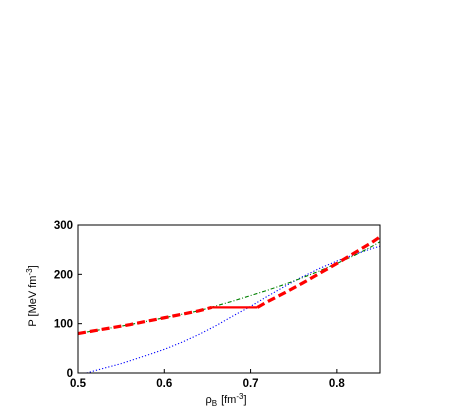 This screenshot has width=469, height=409. What do you see at coordinates (33, 301) in the screenshot?
I see `y-axis-label-text: P [MeV fm` at bounding box center [33, 301].